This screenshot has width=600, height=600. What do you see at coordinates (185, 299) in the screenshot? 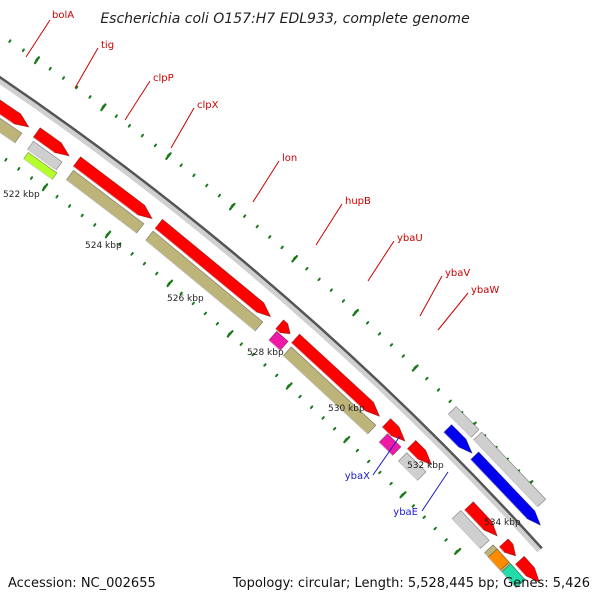
I see `kbp-label: 526 kbp` at bounding box center [185, 299].